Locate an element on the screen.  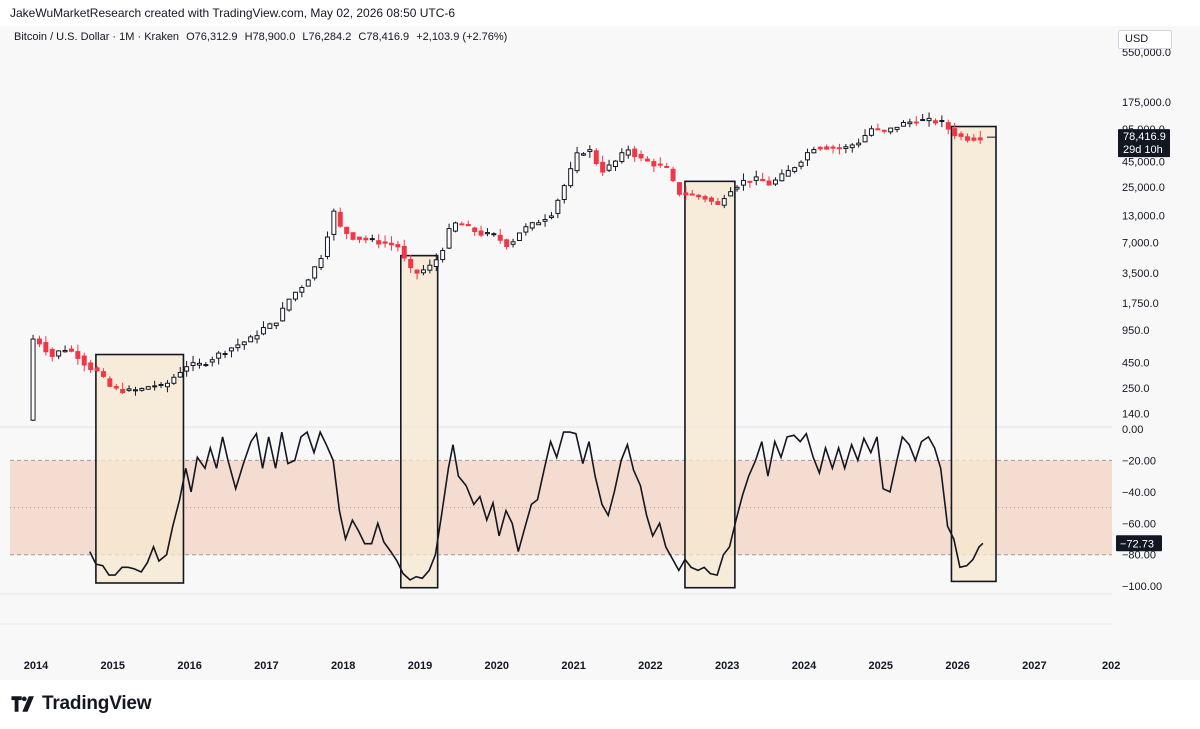
time-axis-label: 202 is located at coordinates (1111, 666).